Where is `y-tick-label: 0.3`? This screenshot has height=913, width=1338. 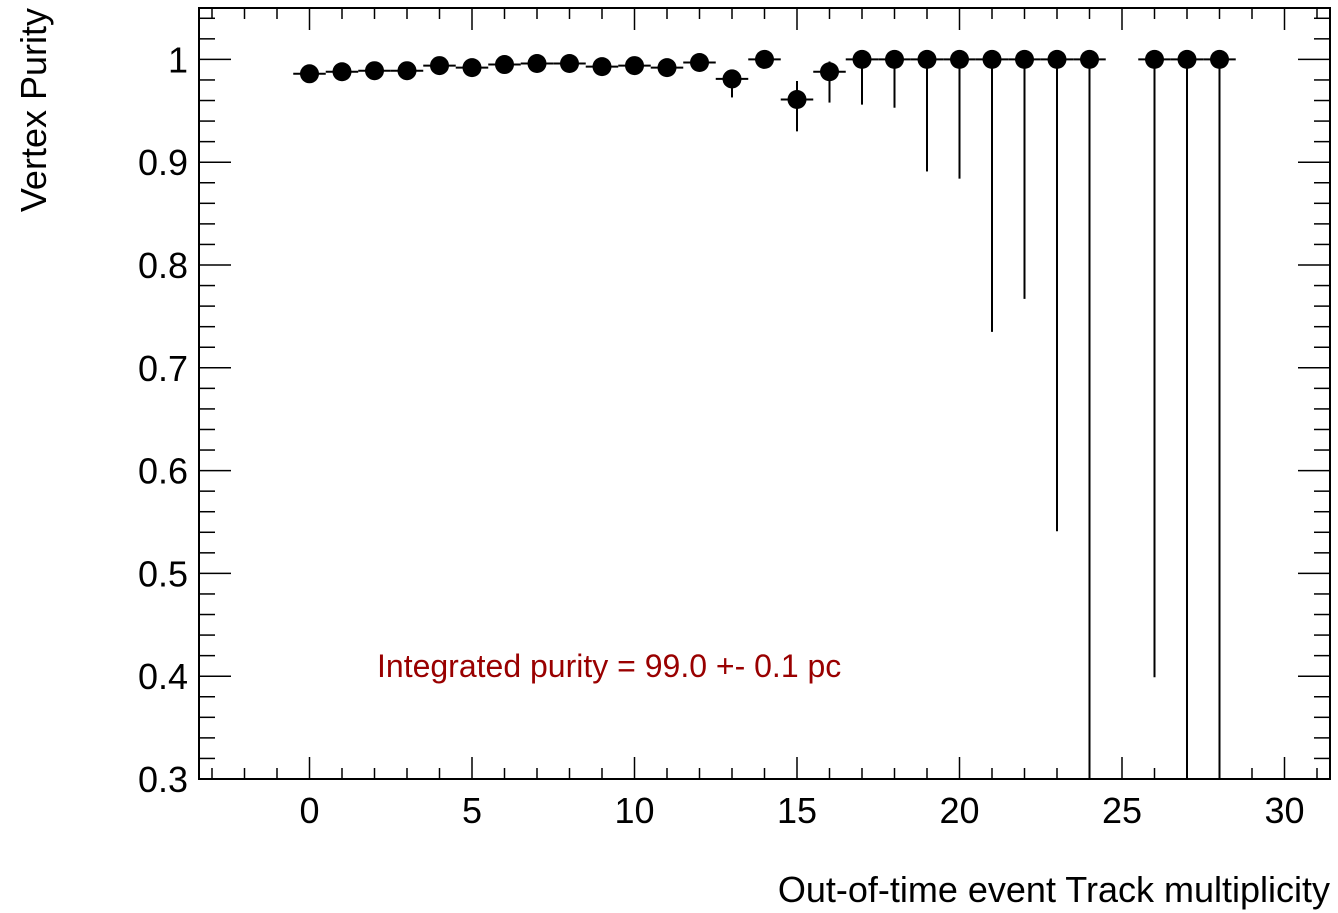
y-tick-label: 0.3 is located at coordinates (163, 779).